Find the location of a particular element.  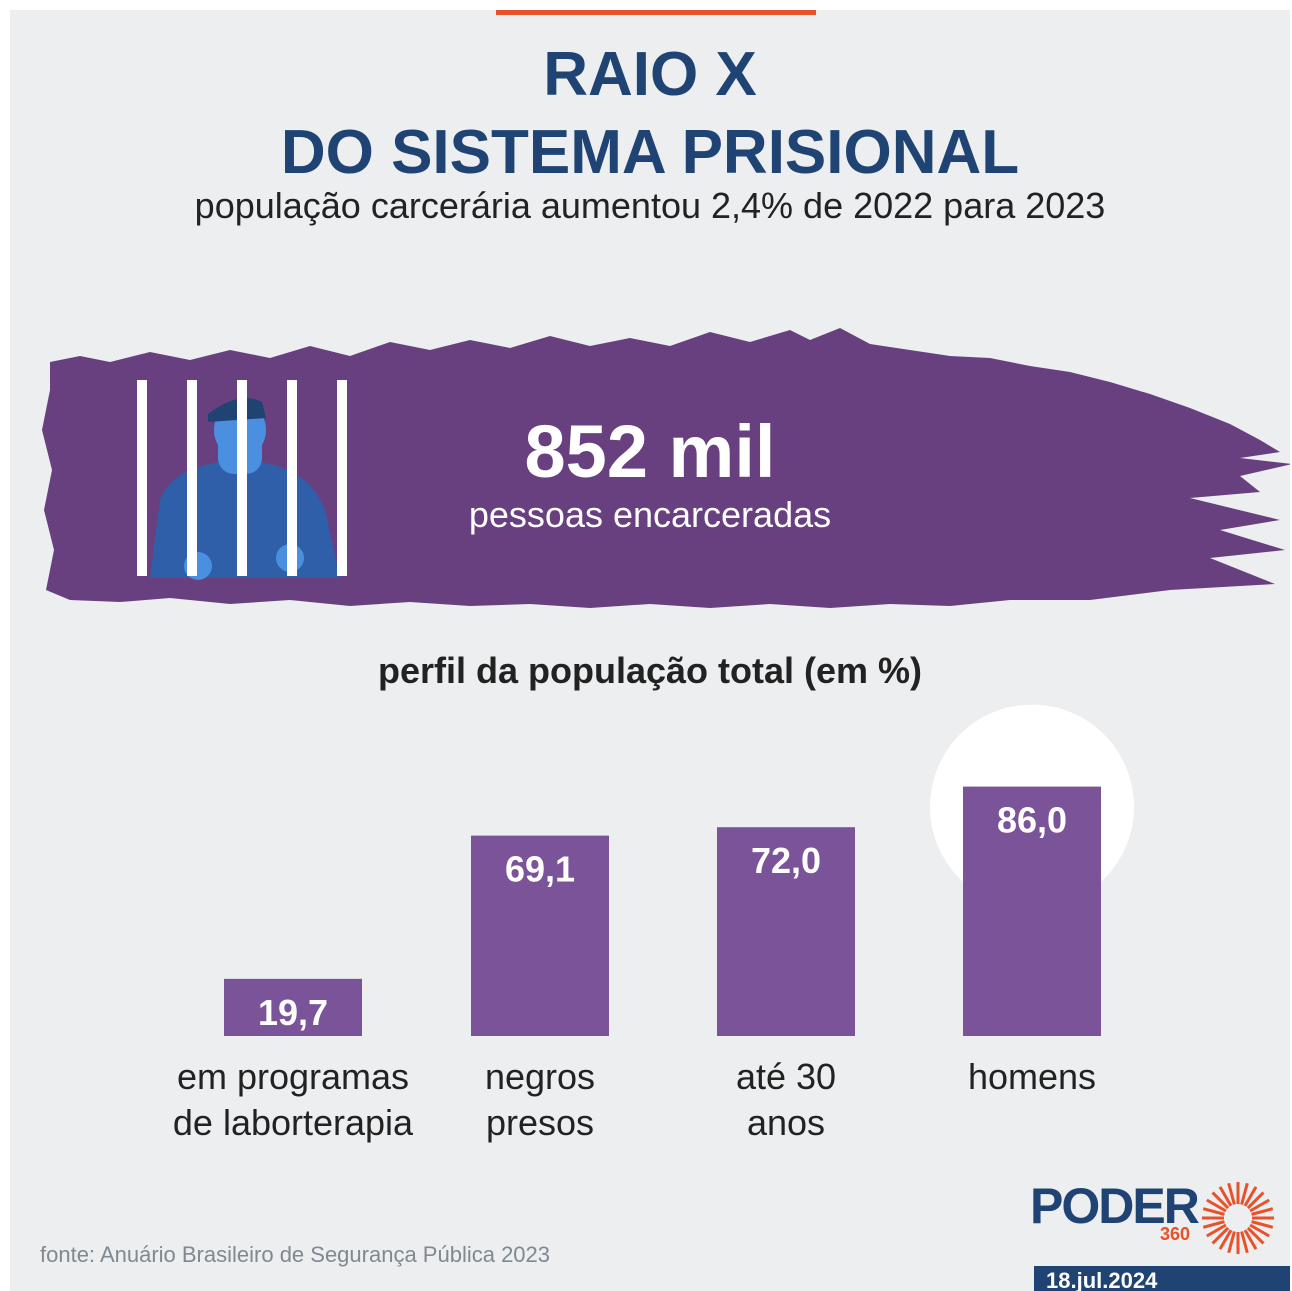

highlight-value: 852 mil is located at coordinates (650, 451).